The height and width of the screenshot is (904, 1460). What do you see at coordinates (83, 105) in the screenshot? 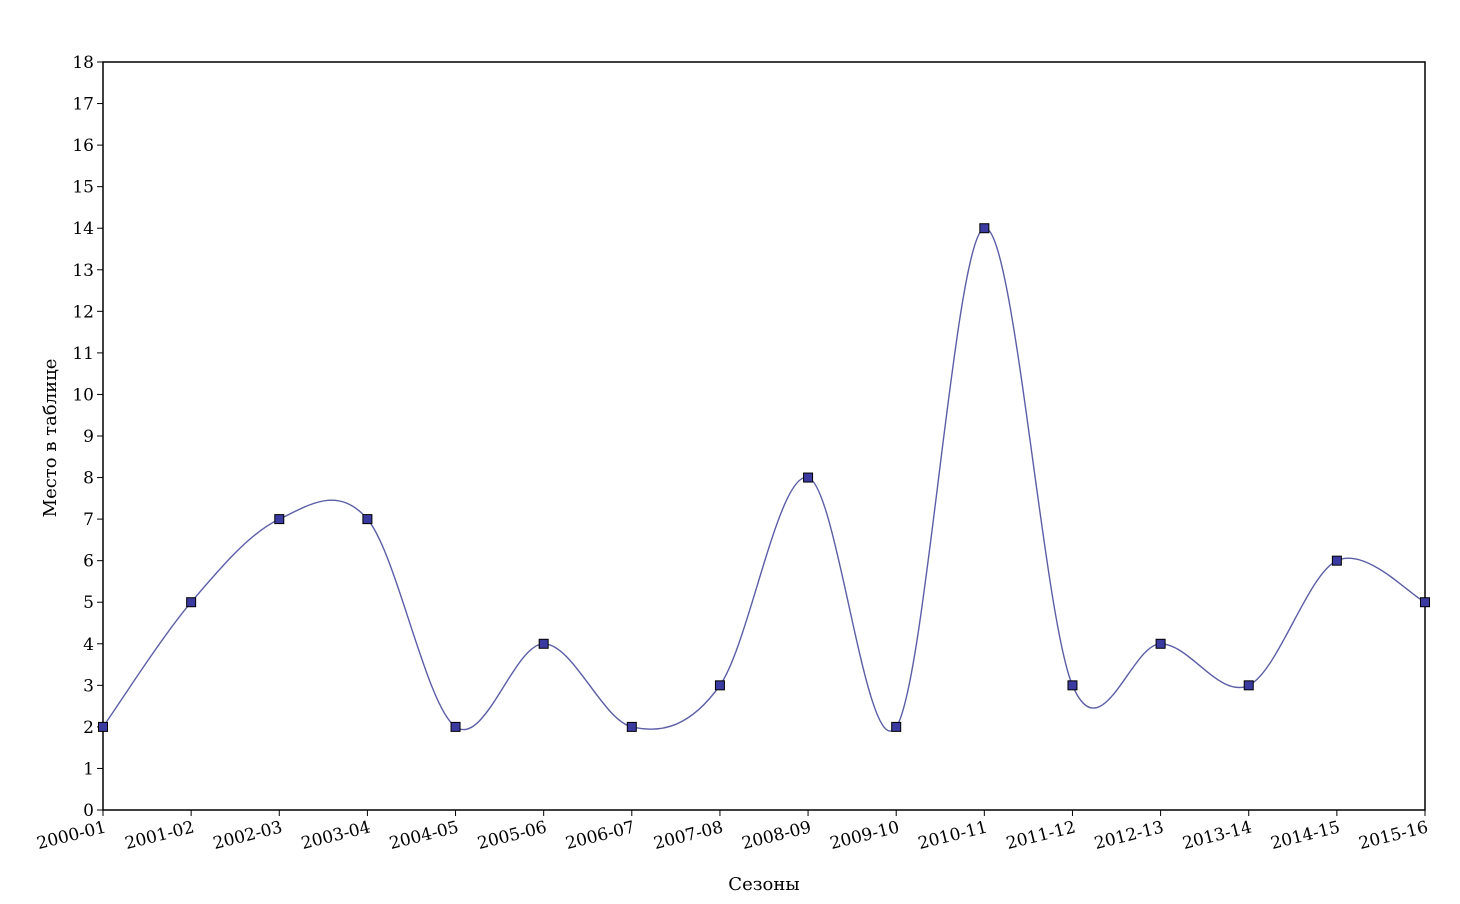
I see `y-tick-label: 17` at bounding box center [83, 105].